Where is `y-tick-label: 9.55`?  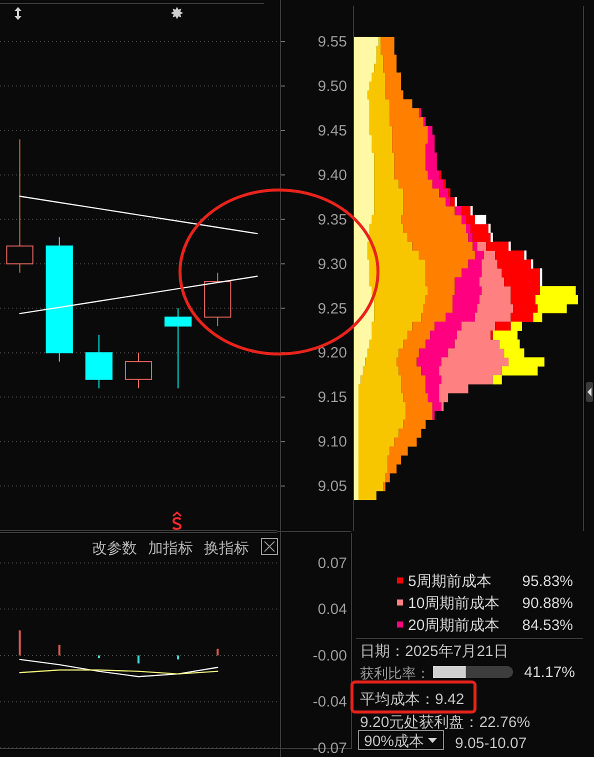
y-tick-label: 9.55 is located at coordinates (332, 42).